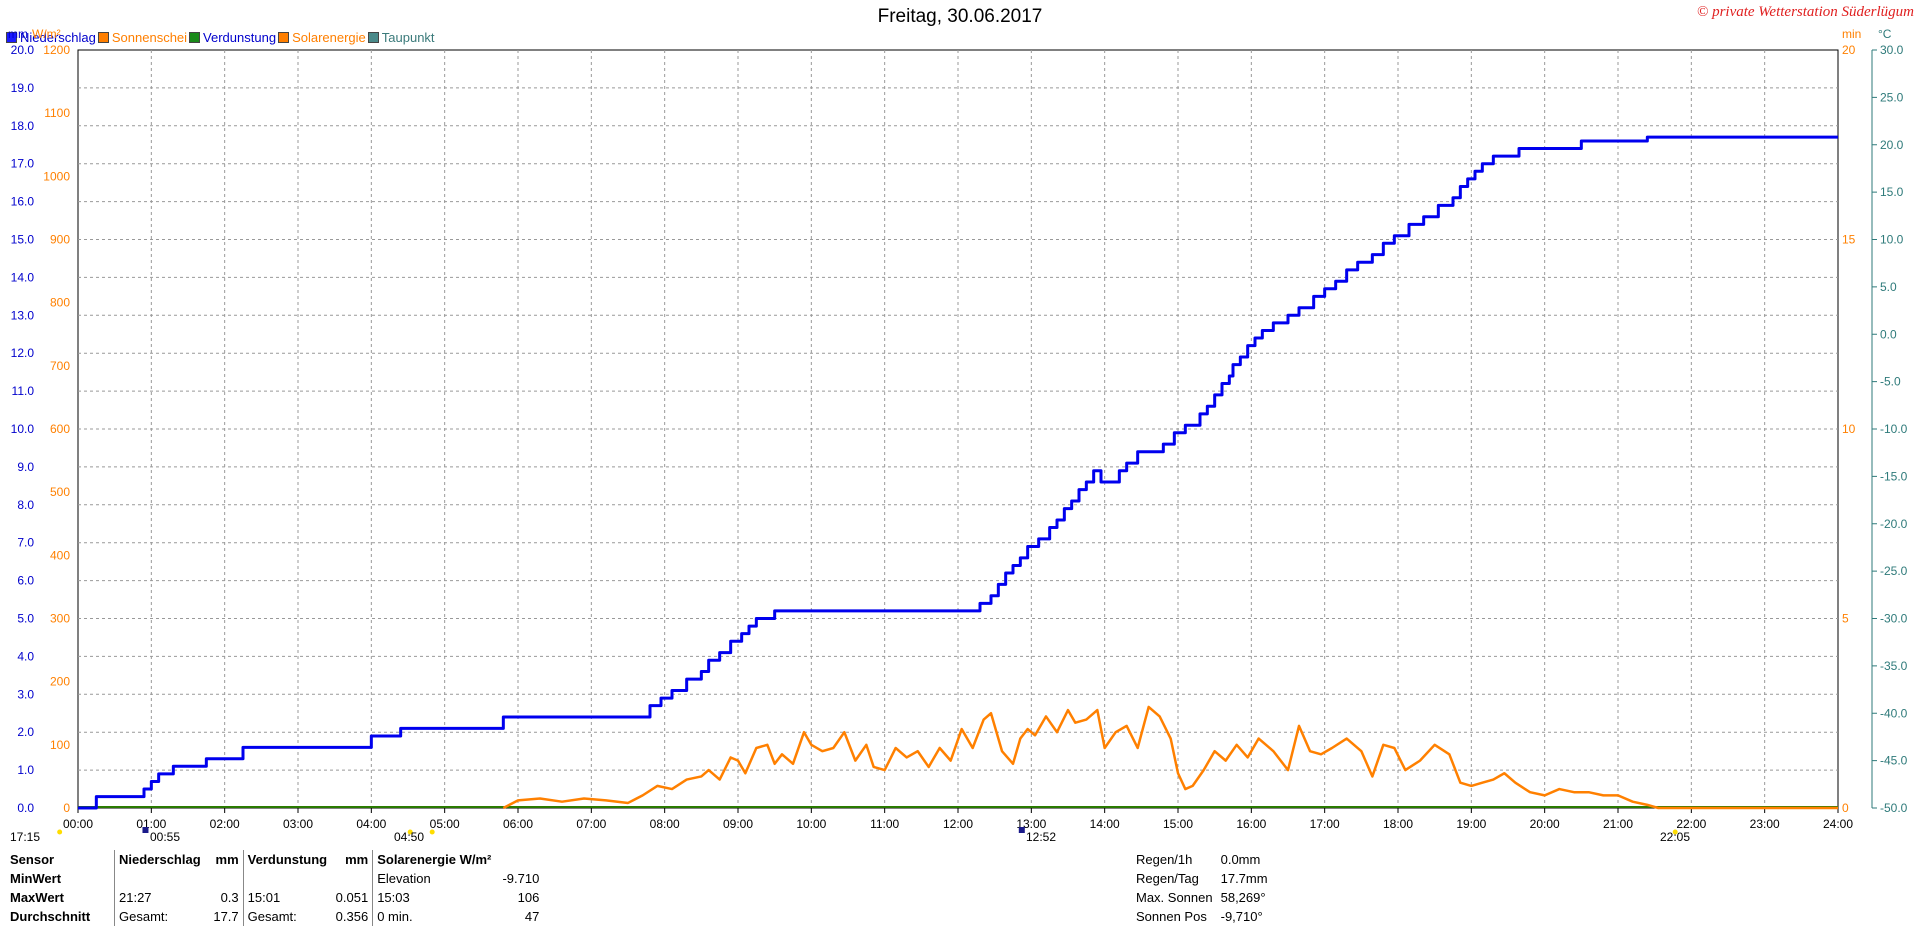 The width and height of the screenshot is (1920, 936). I want to click on y-tick-label-degc: 25.0, so click(1892, 97).